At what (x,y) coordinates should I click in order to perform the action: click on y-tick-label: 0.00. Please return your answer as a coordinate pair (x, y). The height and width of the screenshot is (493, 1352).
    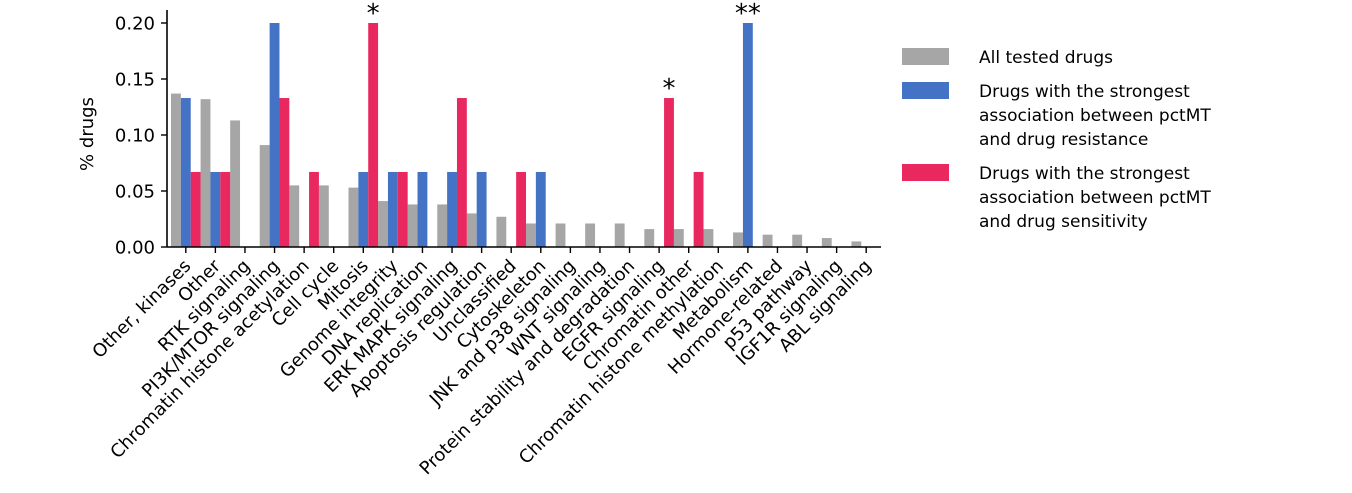
    Looking at the image, I should click on (135, 248).